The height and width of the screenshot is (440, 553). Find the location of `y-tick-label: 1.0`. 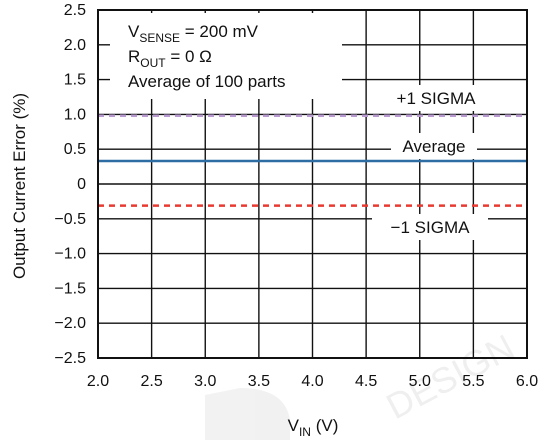

y-tick-label: 1.0 is located at coordinates (75, 114).